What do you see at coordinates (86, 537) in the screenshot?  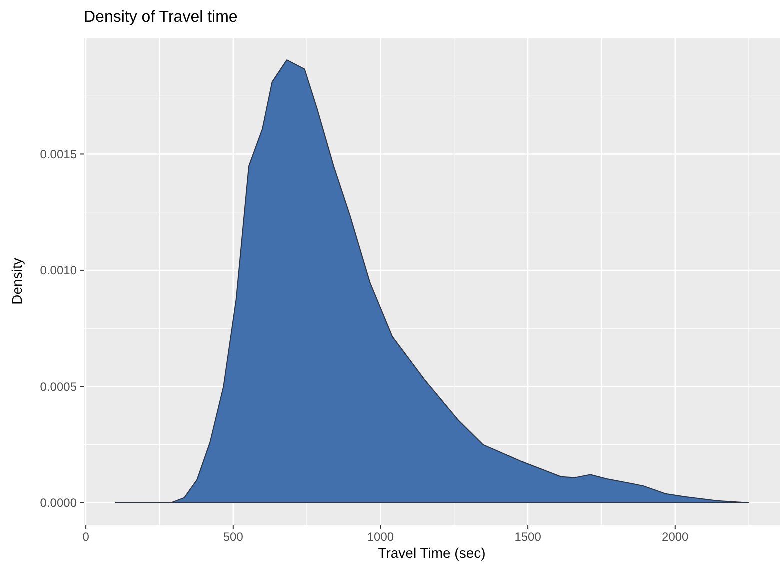 I see `x-tick-label: 0` at bounding box center [86, 537].